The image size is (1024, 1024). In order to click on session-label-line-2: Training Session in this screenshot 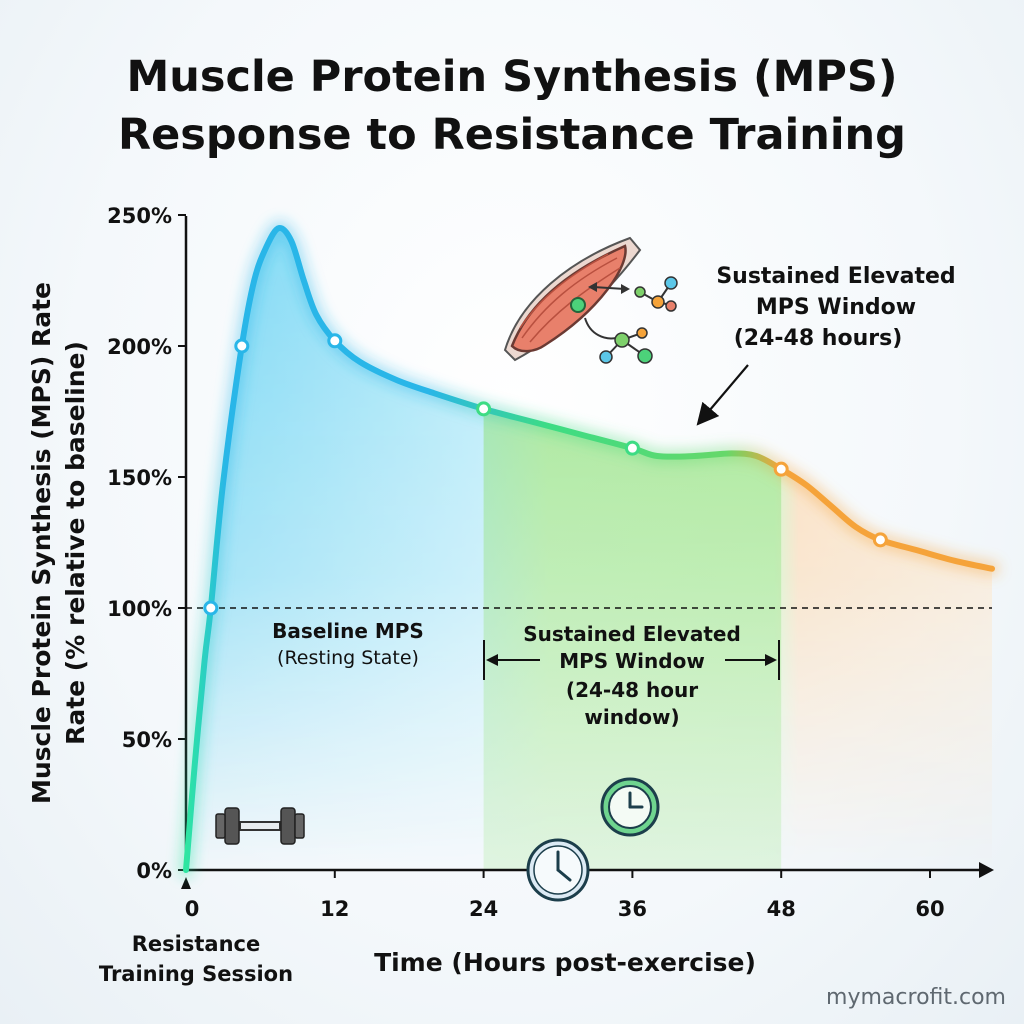, I will do `click(196, 974)`.